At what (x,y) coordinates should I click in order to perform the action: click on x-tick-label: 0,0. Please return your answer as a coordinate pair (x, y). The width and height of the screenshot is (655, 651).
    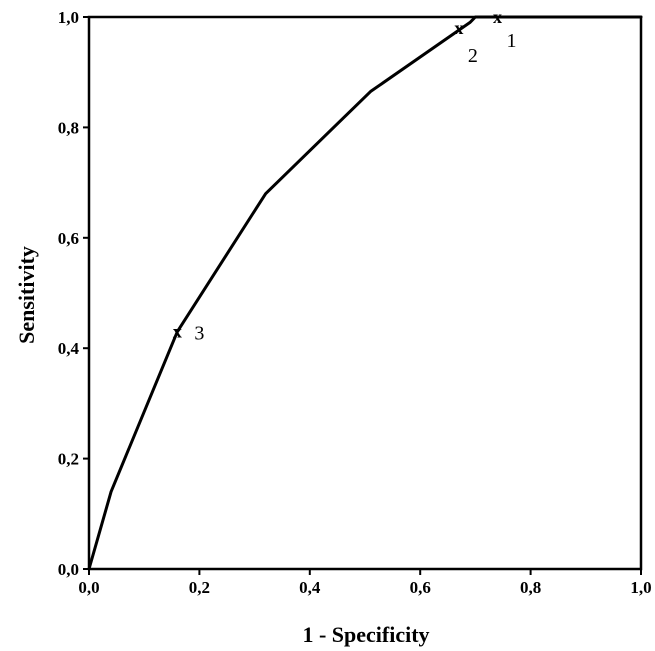
    Looking at the image, I should click on (88, 587).